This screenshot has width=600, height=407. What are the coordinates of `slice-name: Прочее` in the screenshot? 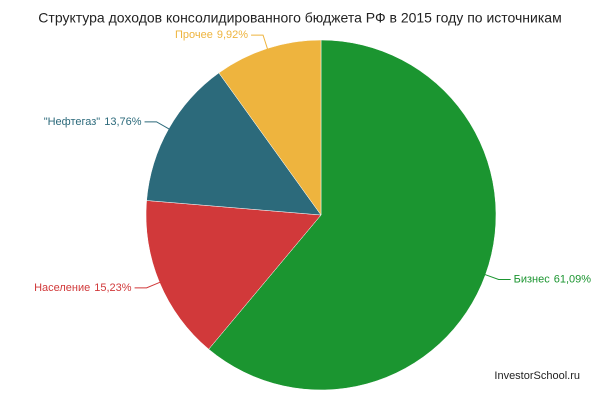 It's located at (194, 35).